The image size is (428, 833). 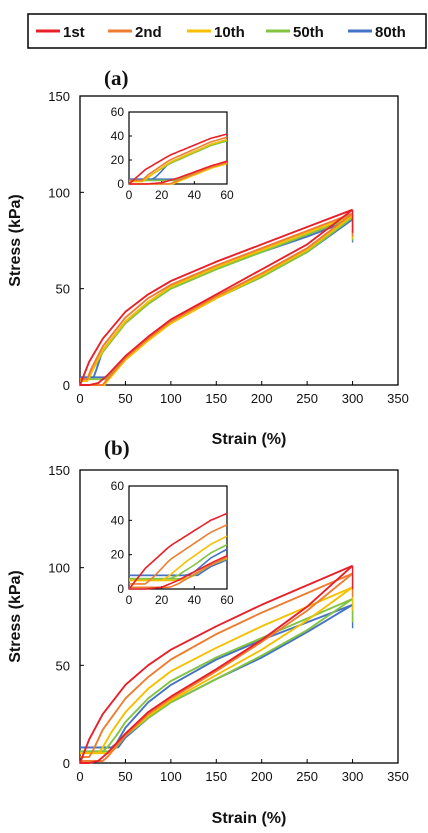 I want to click on inset-a: 0 20 40 60 0 20 40 60, so click(x=172, y=153).